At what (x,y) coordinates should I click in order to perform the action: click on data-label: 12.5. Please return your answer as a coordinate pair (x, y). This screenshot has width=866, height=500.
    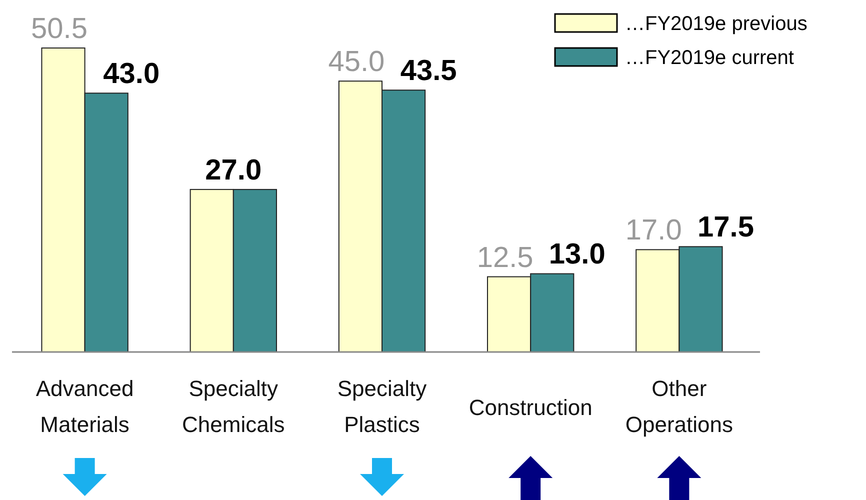
    Looking at the image, I should click on (505, 258).